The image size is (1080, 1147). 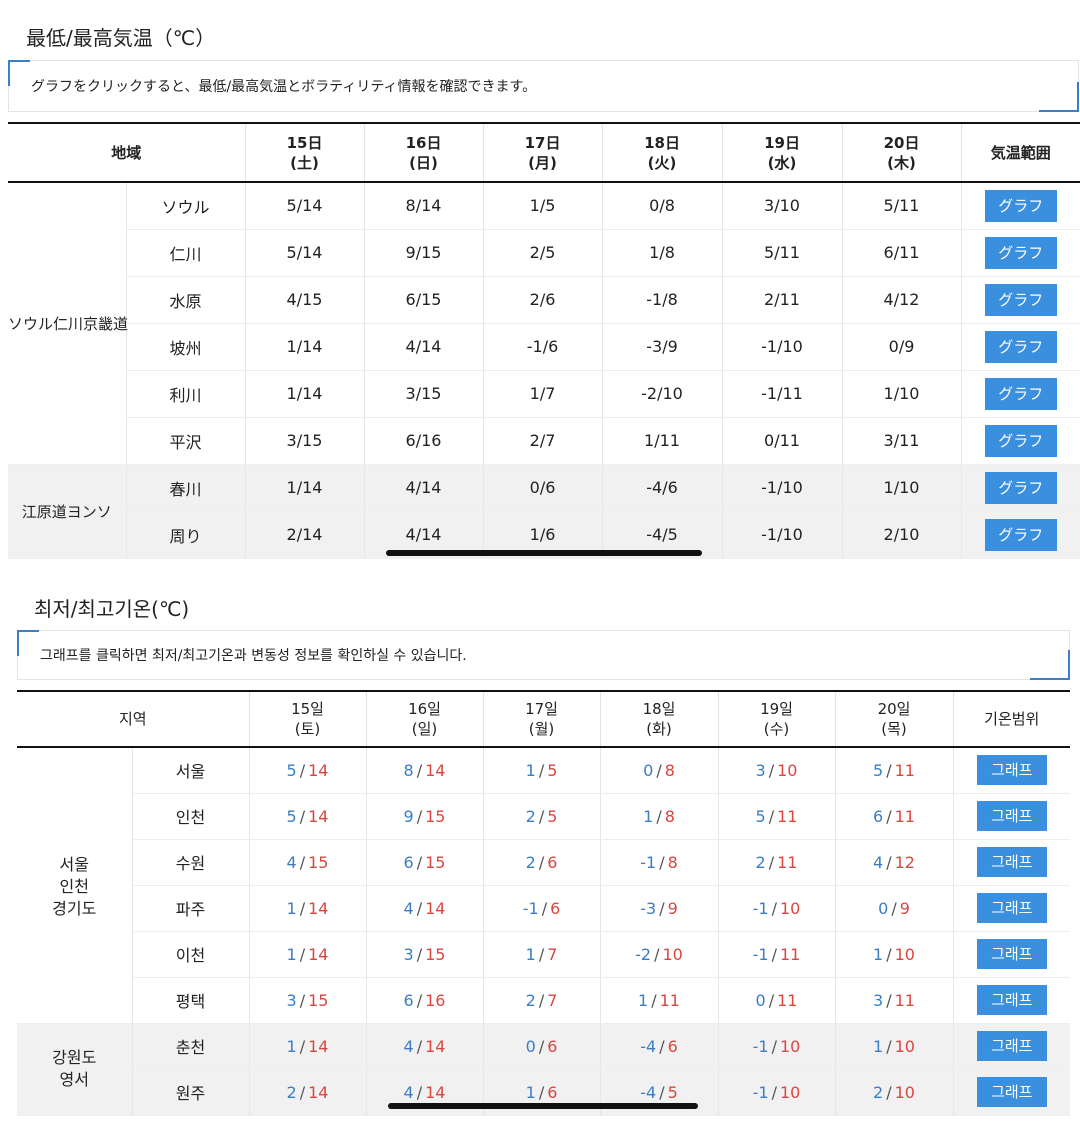 What do you see at coordinates (190, 1000) in the screenshot?
I see `city-cell: 평택` at bounding box center [190, 1000].